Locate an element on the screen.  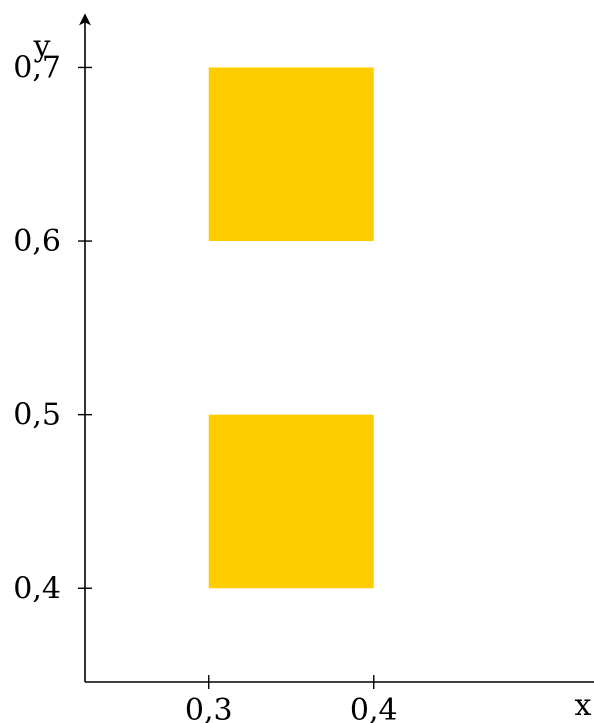
x-tick-label-1: 0,3 is located at coordinates (209, 708).